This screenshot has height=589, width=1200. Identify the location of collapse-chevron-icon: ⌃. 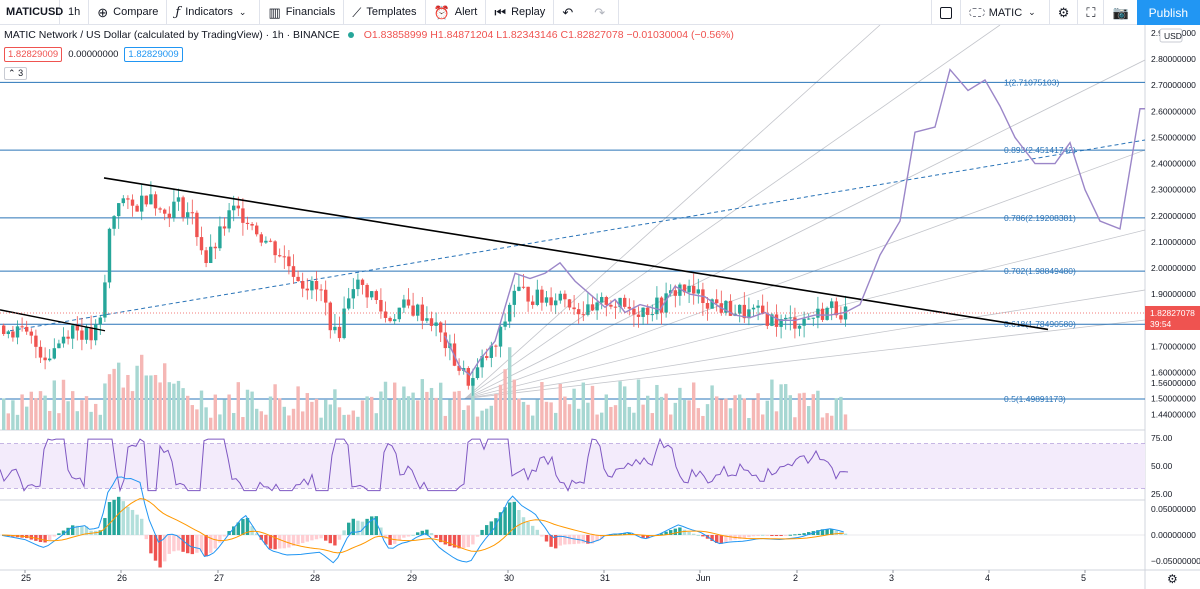
(12, 73).